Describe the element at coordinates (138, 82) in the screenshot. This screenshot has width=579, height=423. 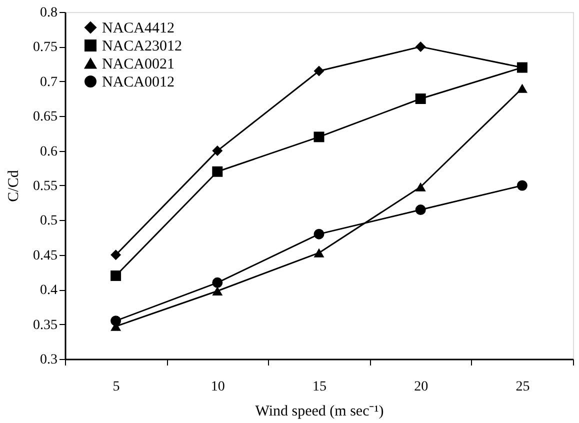
I see `legend-label: NACA0012` at that location.